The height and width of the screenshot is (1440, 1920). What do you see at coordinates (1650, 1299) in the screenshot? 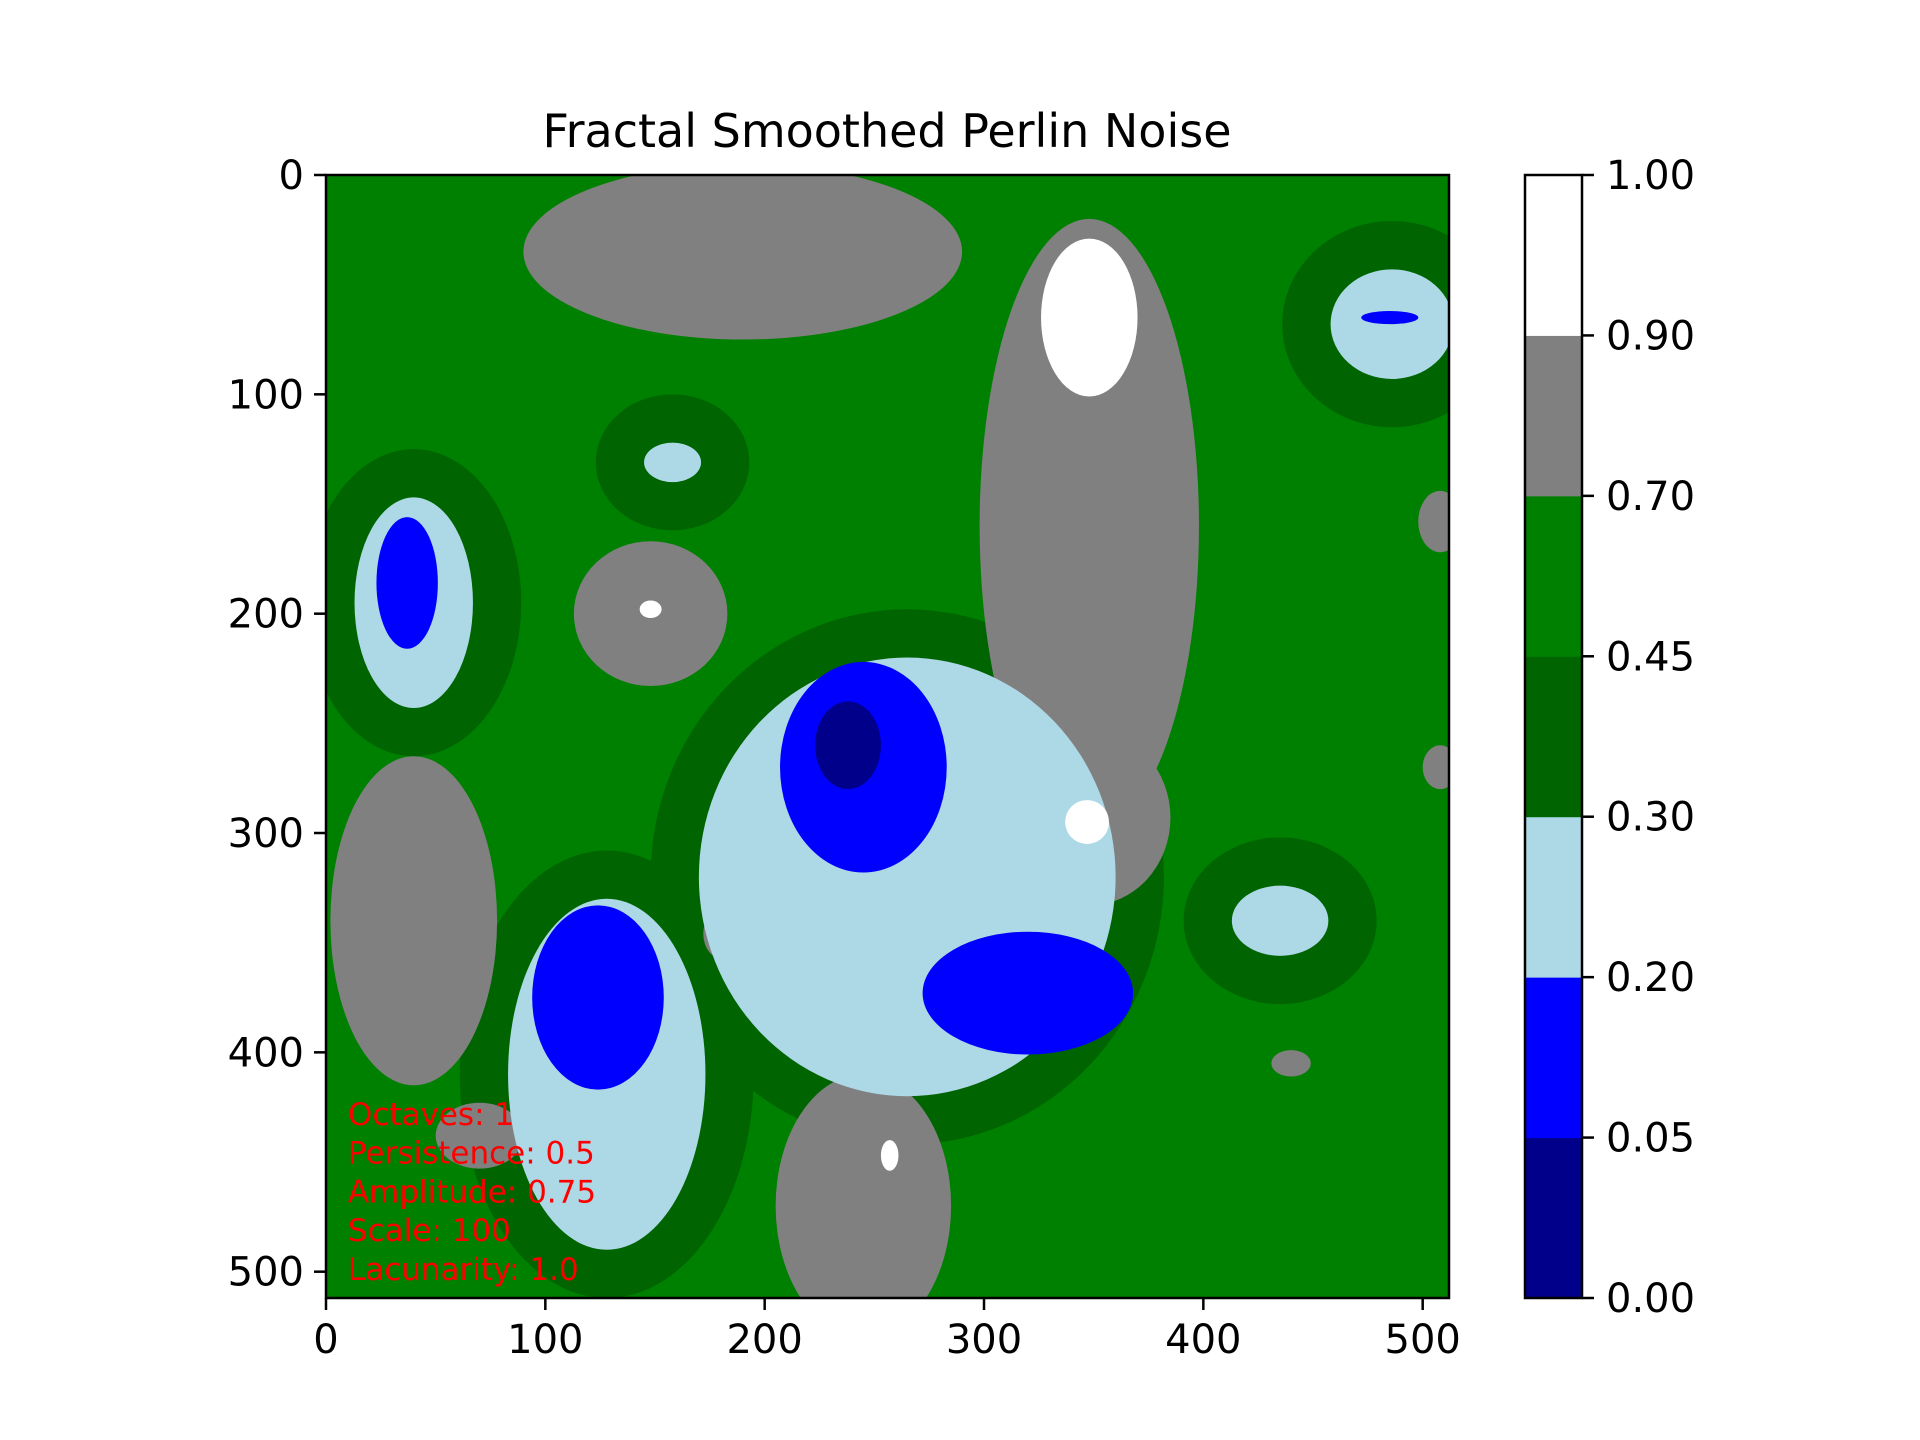
I see `colorbar-tick-label: 0.00` at bounding box center [1650, 1299].